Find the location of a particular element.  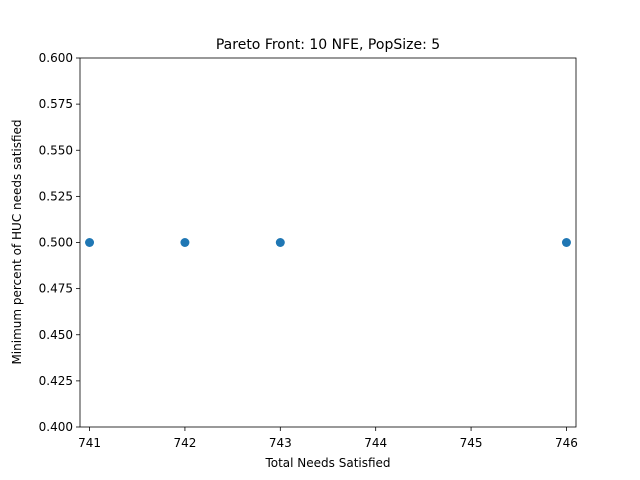

x-tick-label: 743 is located at coordinates (280, 443).